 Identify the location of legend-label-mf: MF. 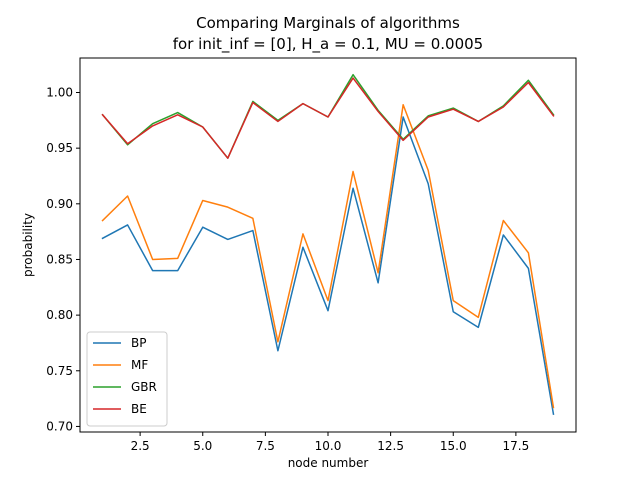
(139, 365).